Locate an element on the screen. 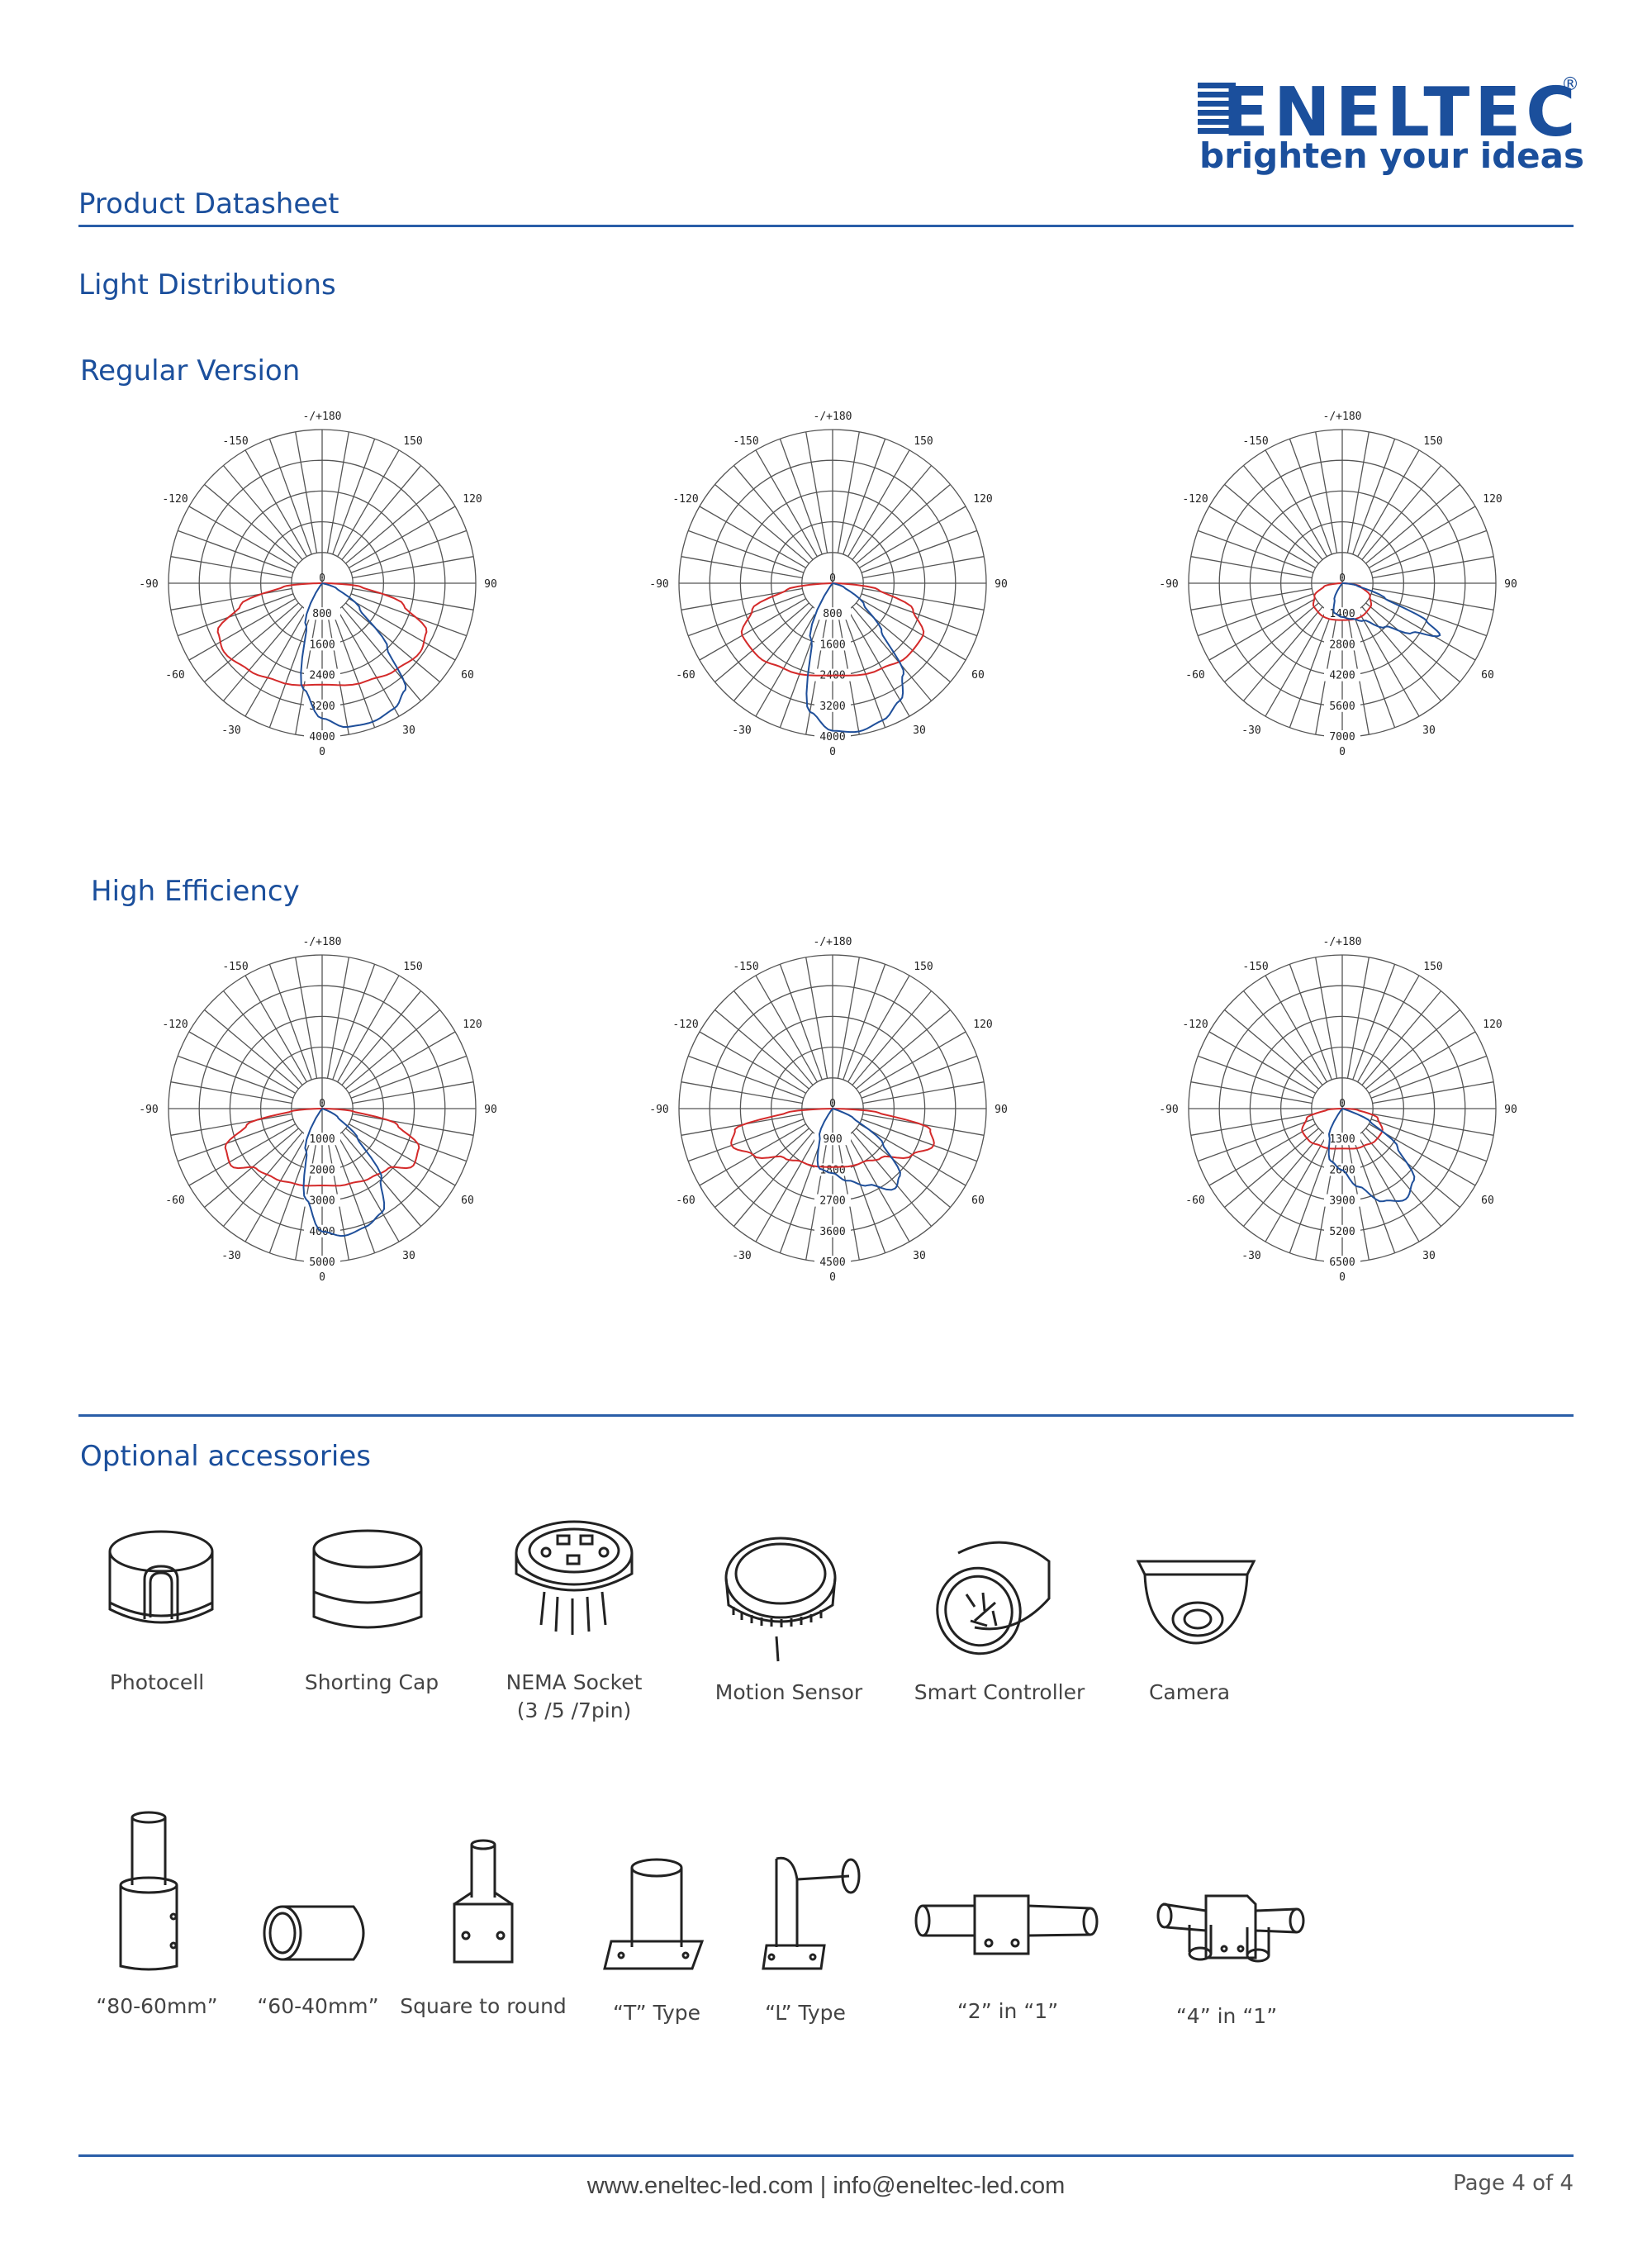  radial-label: 5600 is located at coordinates (1342, 707).